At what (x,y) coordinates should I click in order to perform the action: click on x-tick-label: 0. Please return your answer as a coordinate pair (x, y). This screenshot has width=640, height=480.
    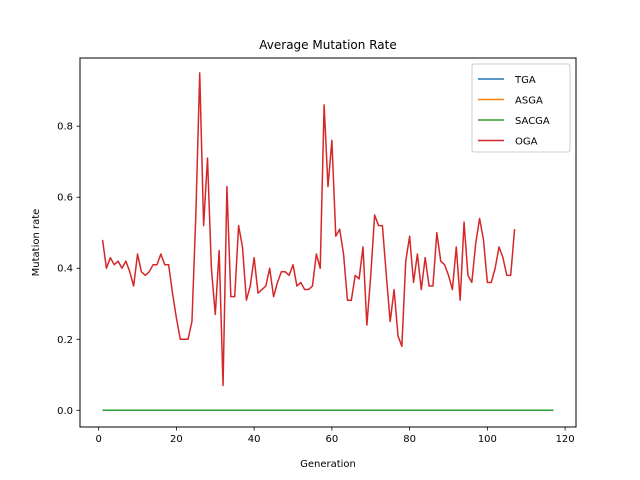
    Looking at the image, I should click on (98, 439).